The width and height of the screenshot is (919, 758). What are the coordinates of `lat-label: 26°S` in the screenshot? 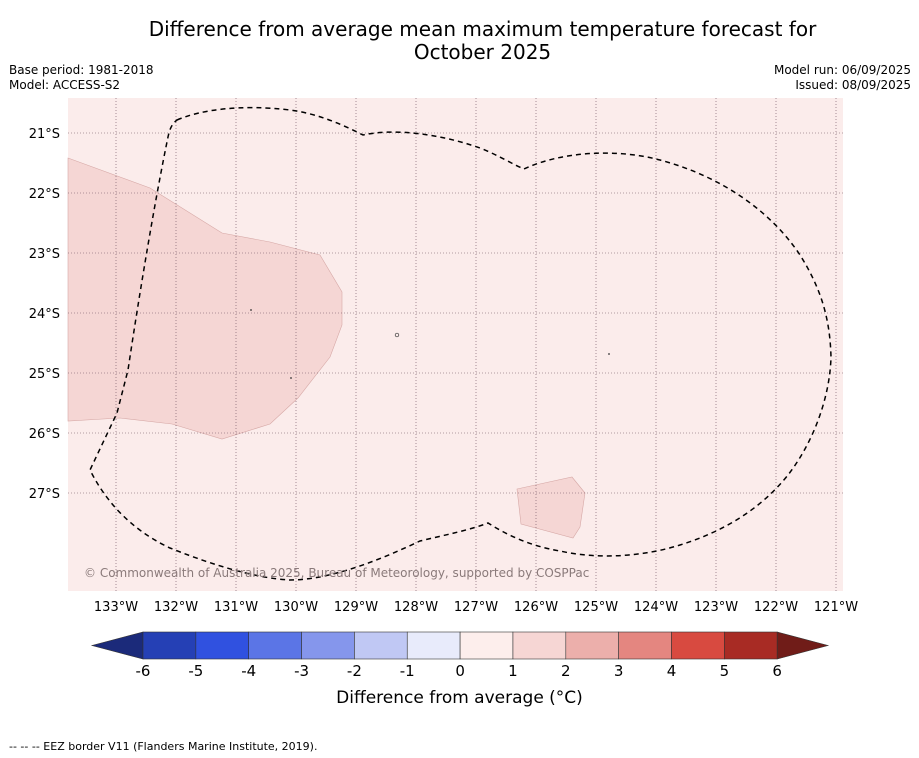 It's located at (44, 434).